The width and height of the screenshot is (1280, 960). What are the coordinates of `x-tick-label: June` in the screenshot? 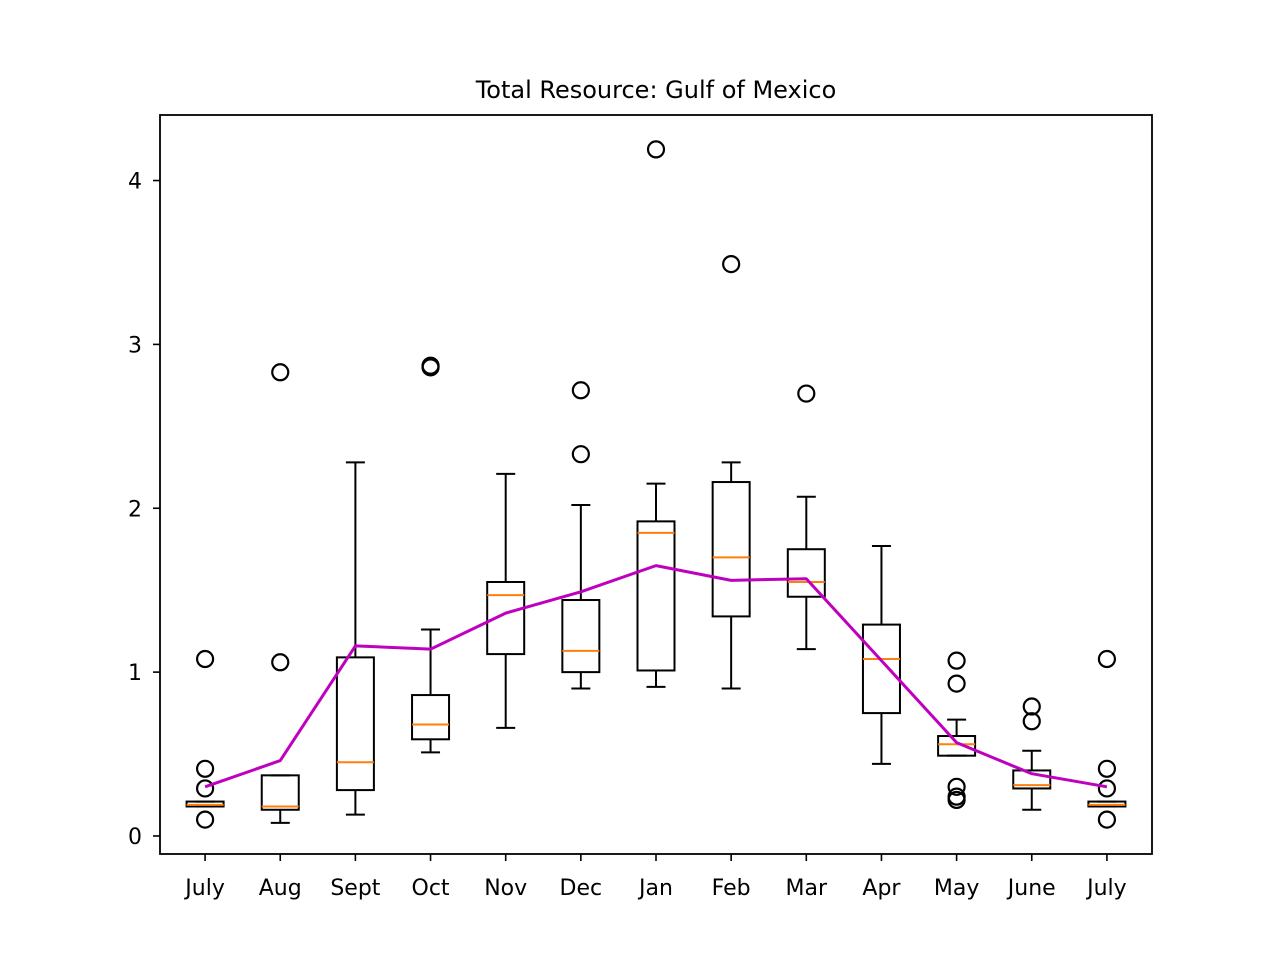 It's located at (1031, 888).